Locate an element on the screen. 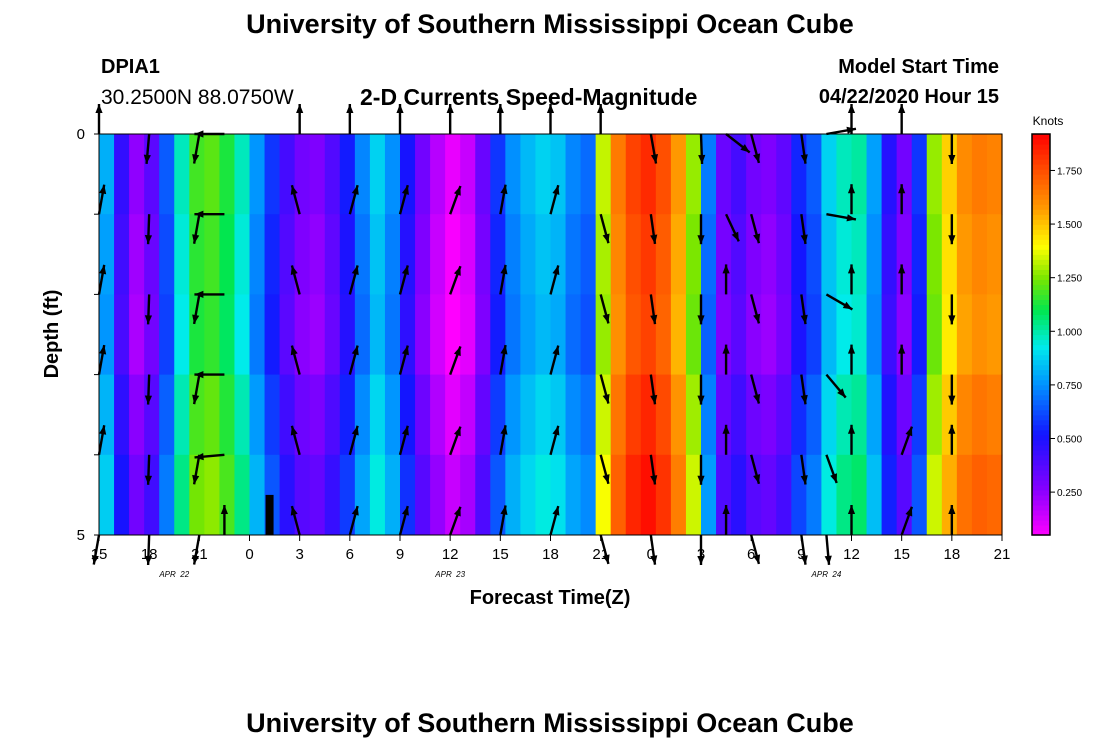  colorbar-tick-label: 1.750 is located at coordinates (1069, 171).